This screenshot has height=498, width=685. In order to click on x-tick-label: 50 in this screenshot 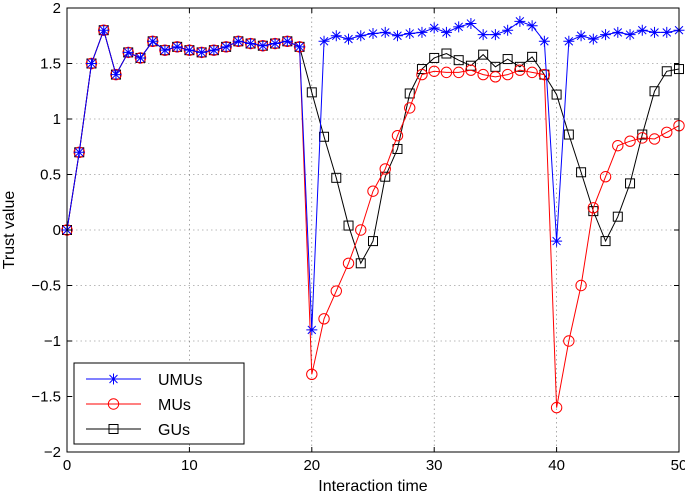, I will do `click(678, 465)`.